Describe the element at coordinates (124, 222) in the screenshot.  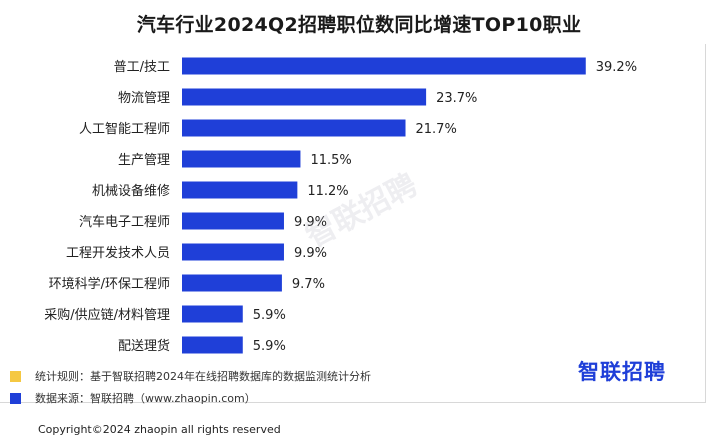
I see `category-label: 汽车电子工程师` at that location.